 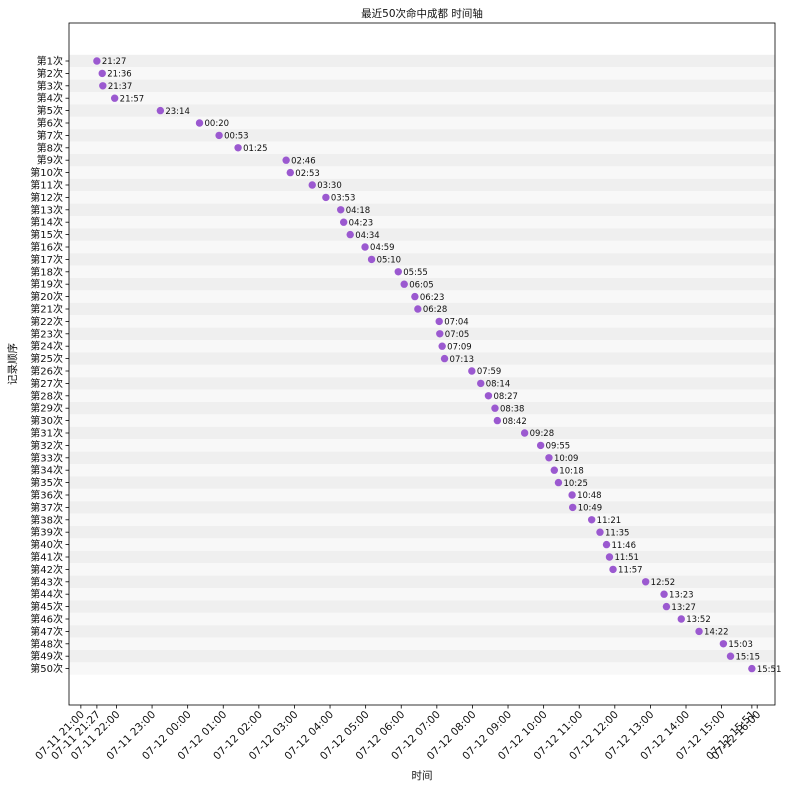 What do you see at coordinates (512, 409) in the screenshot?
I see `point-time-label: 08:38` at bounding box center [512, 409].